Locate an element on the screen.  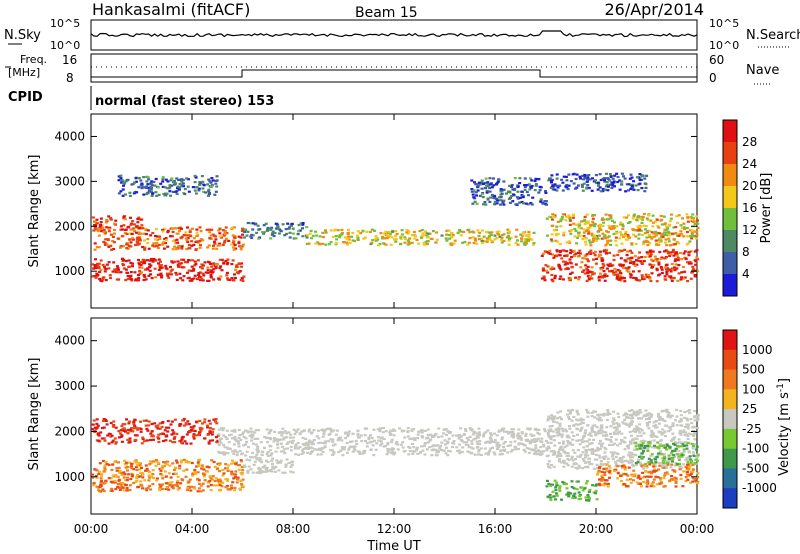
colorbar-tick-label: 8 is located at coordinates (746, 252).